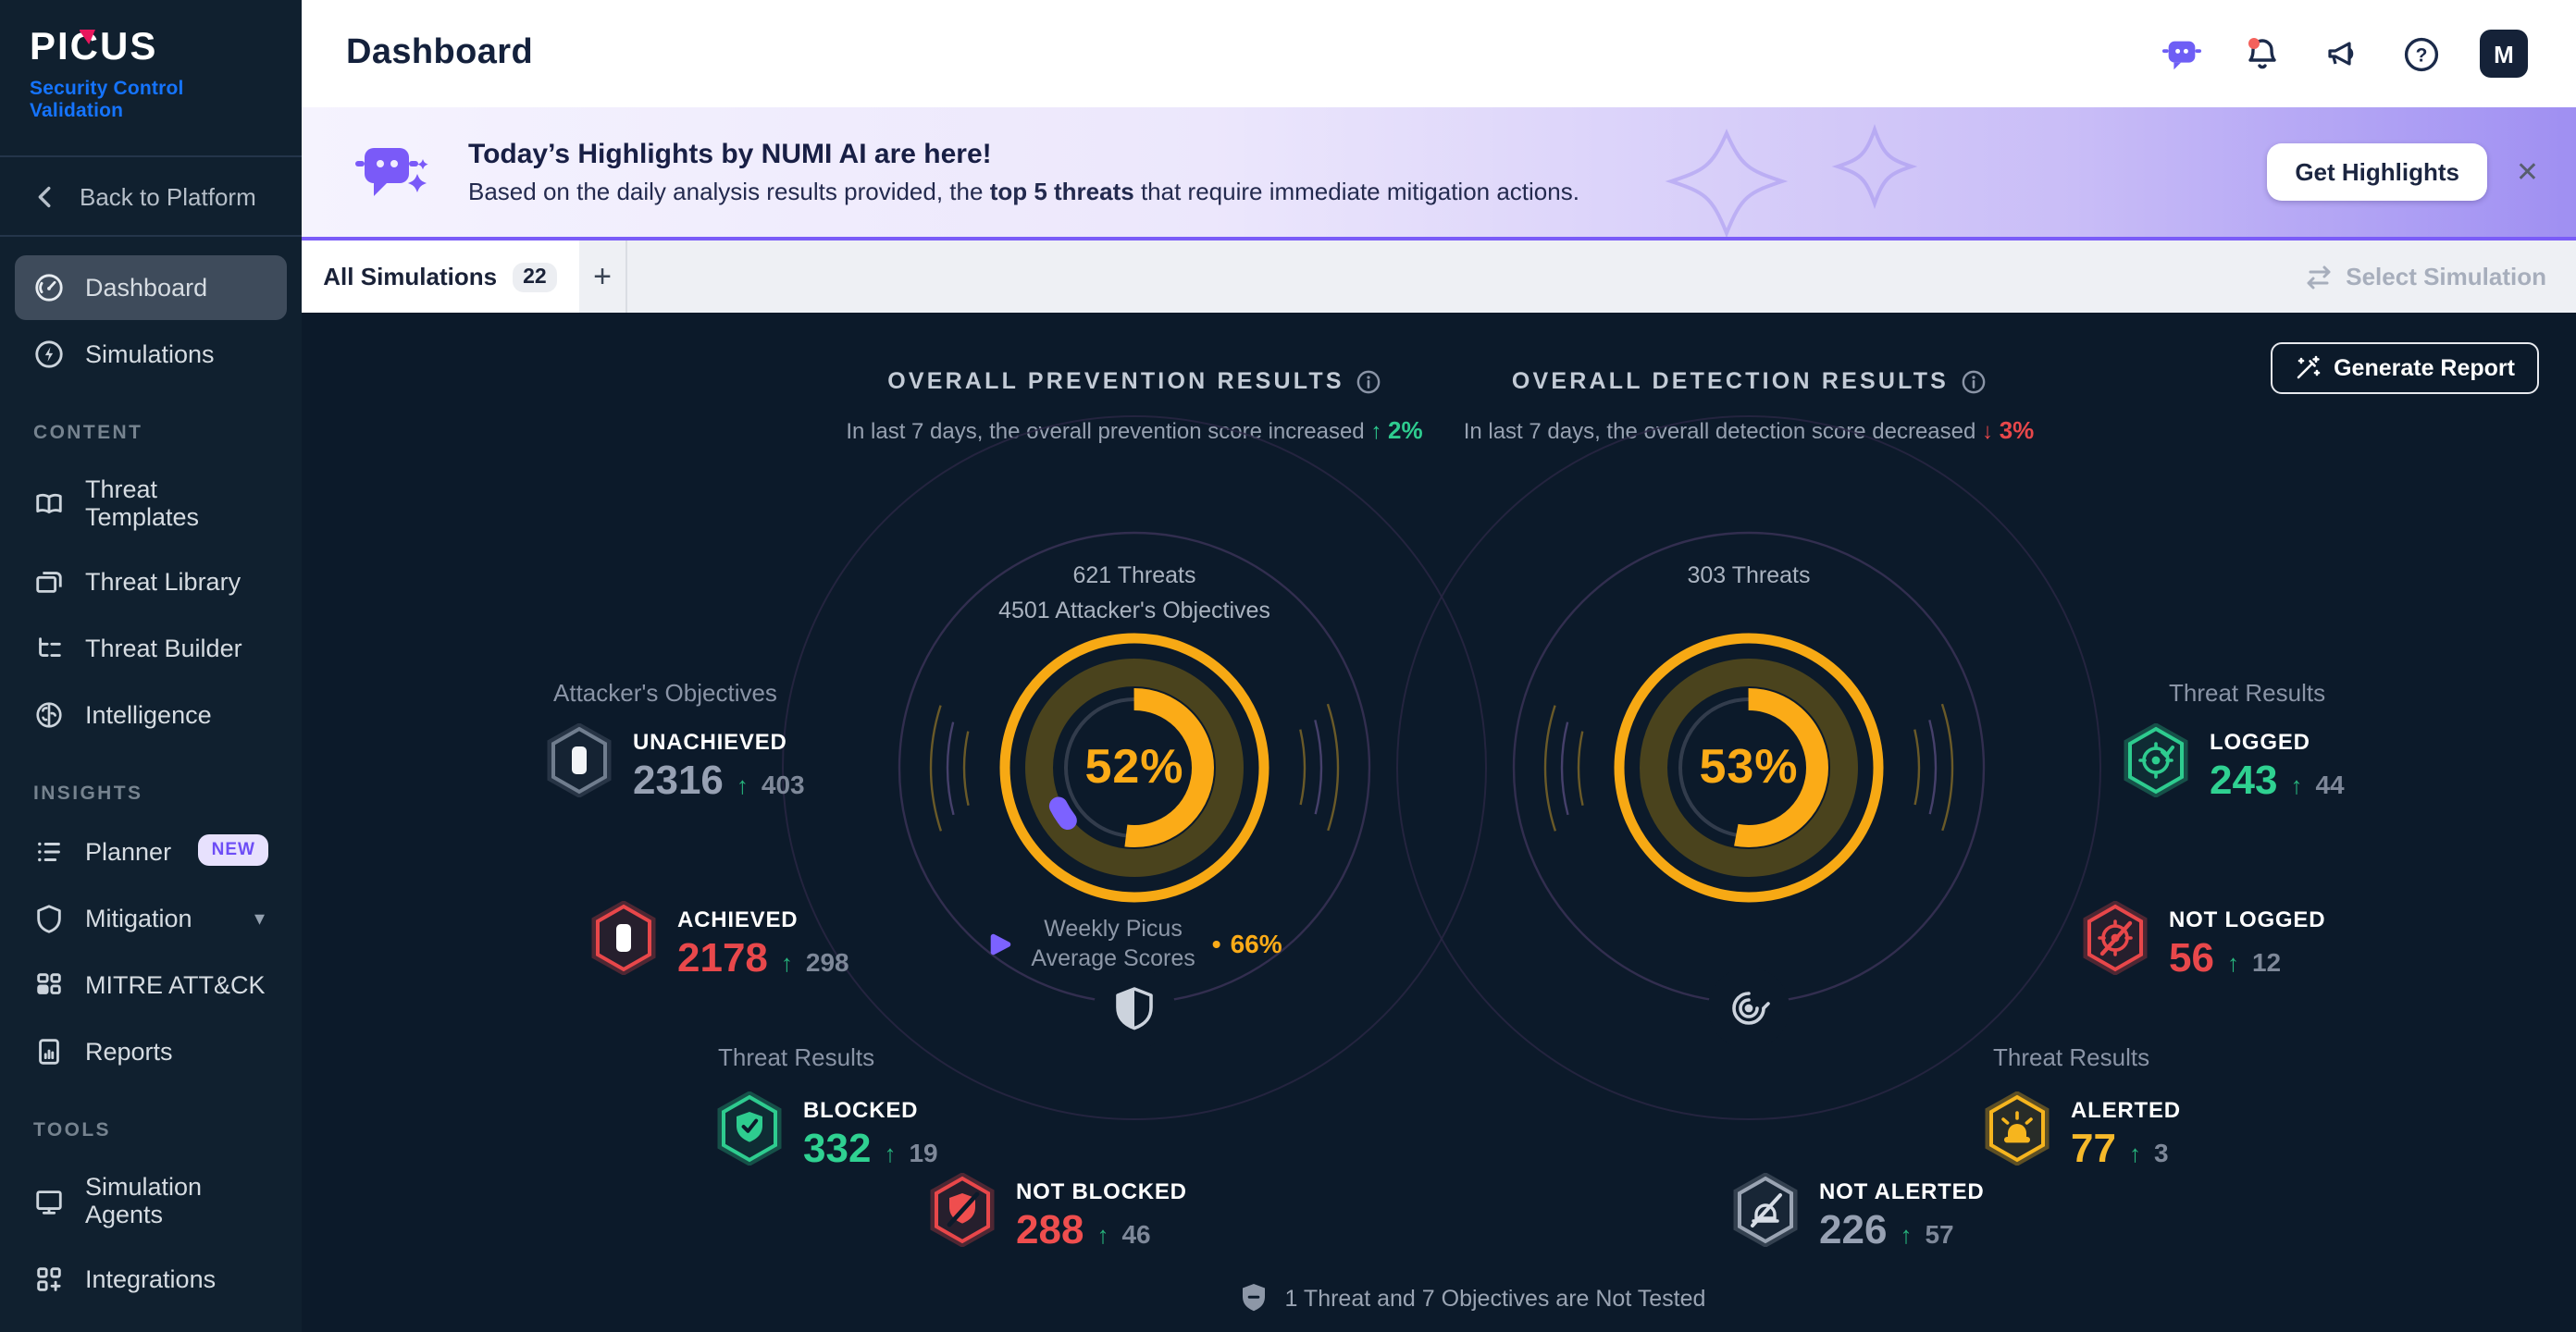  Describe the element at coordinates (1134, 766) in the screenshot. I see `prevention-score: 52%` at that location.